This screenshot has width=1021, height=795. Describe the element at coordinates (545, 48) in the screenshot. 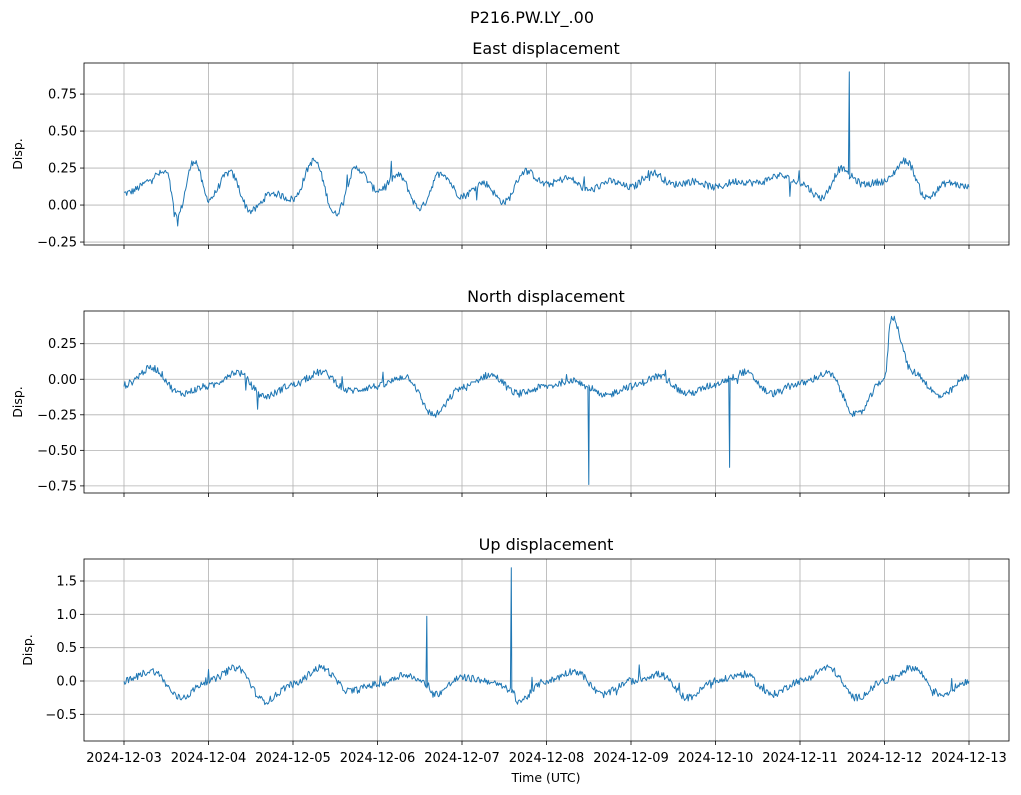

I see `panel-title: East displacement` at that location.